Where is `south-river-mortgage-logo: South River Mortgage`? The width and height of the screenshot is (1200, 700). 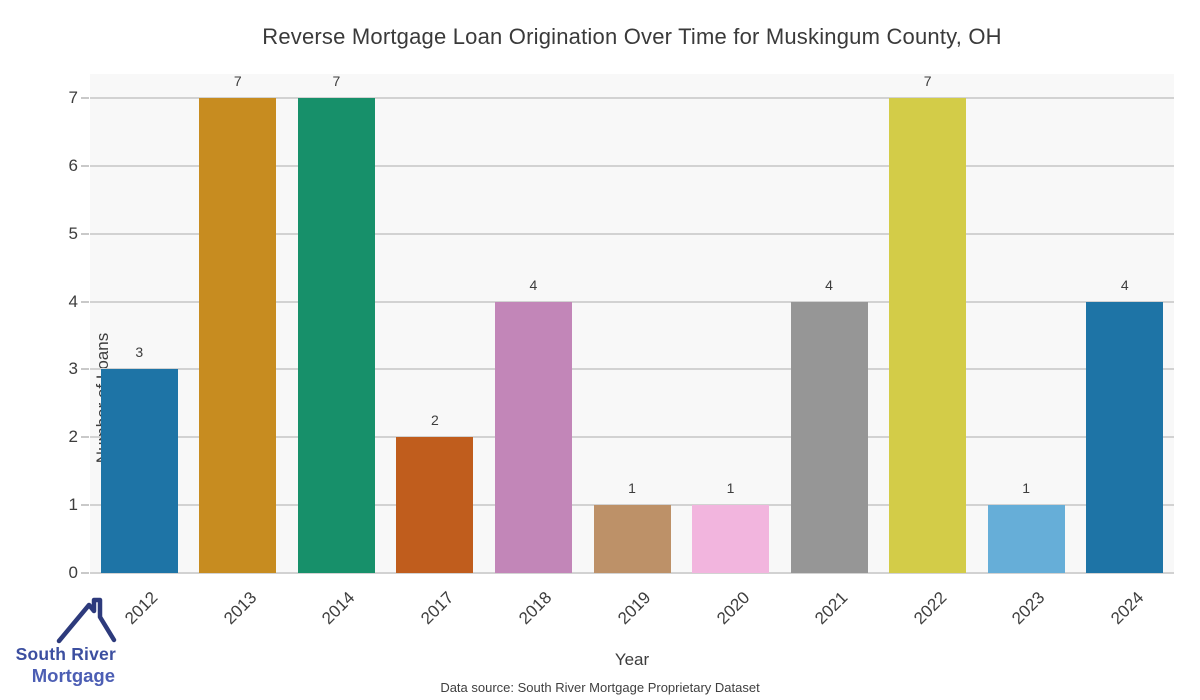 south-river-mortgage-logo: South River Mortgage is located at coordinates (65, 641).